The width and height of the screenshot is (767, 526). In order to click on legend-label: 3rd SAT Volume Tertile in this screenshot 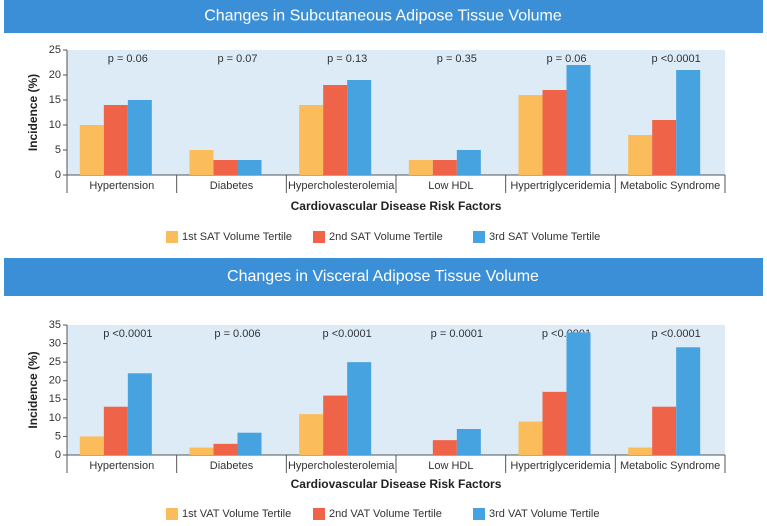, I will do `click(544, 237)`.